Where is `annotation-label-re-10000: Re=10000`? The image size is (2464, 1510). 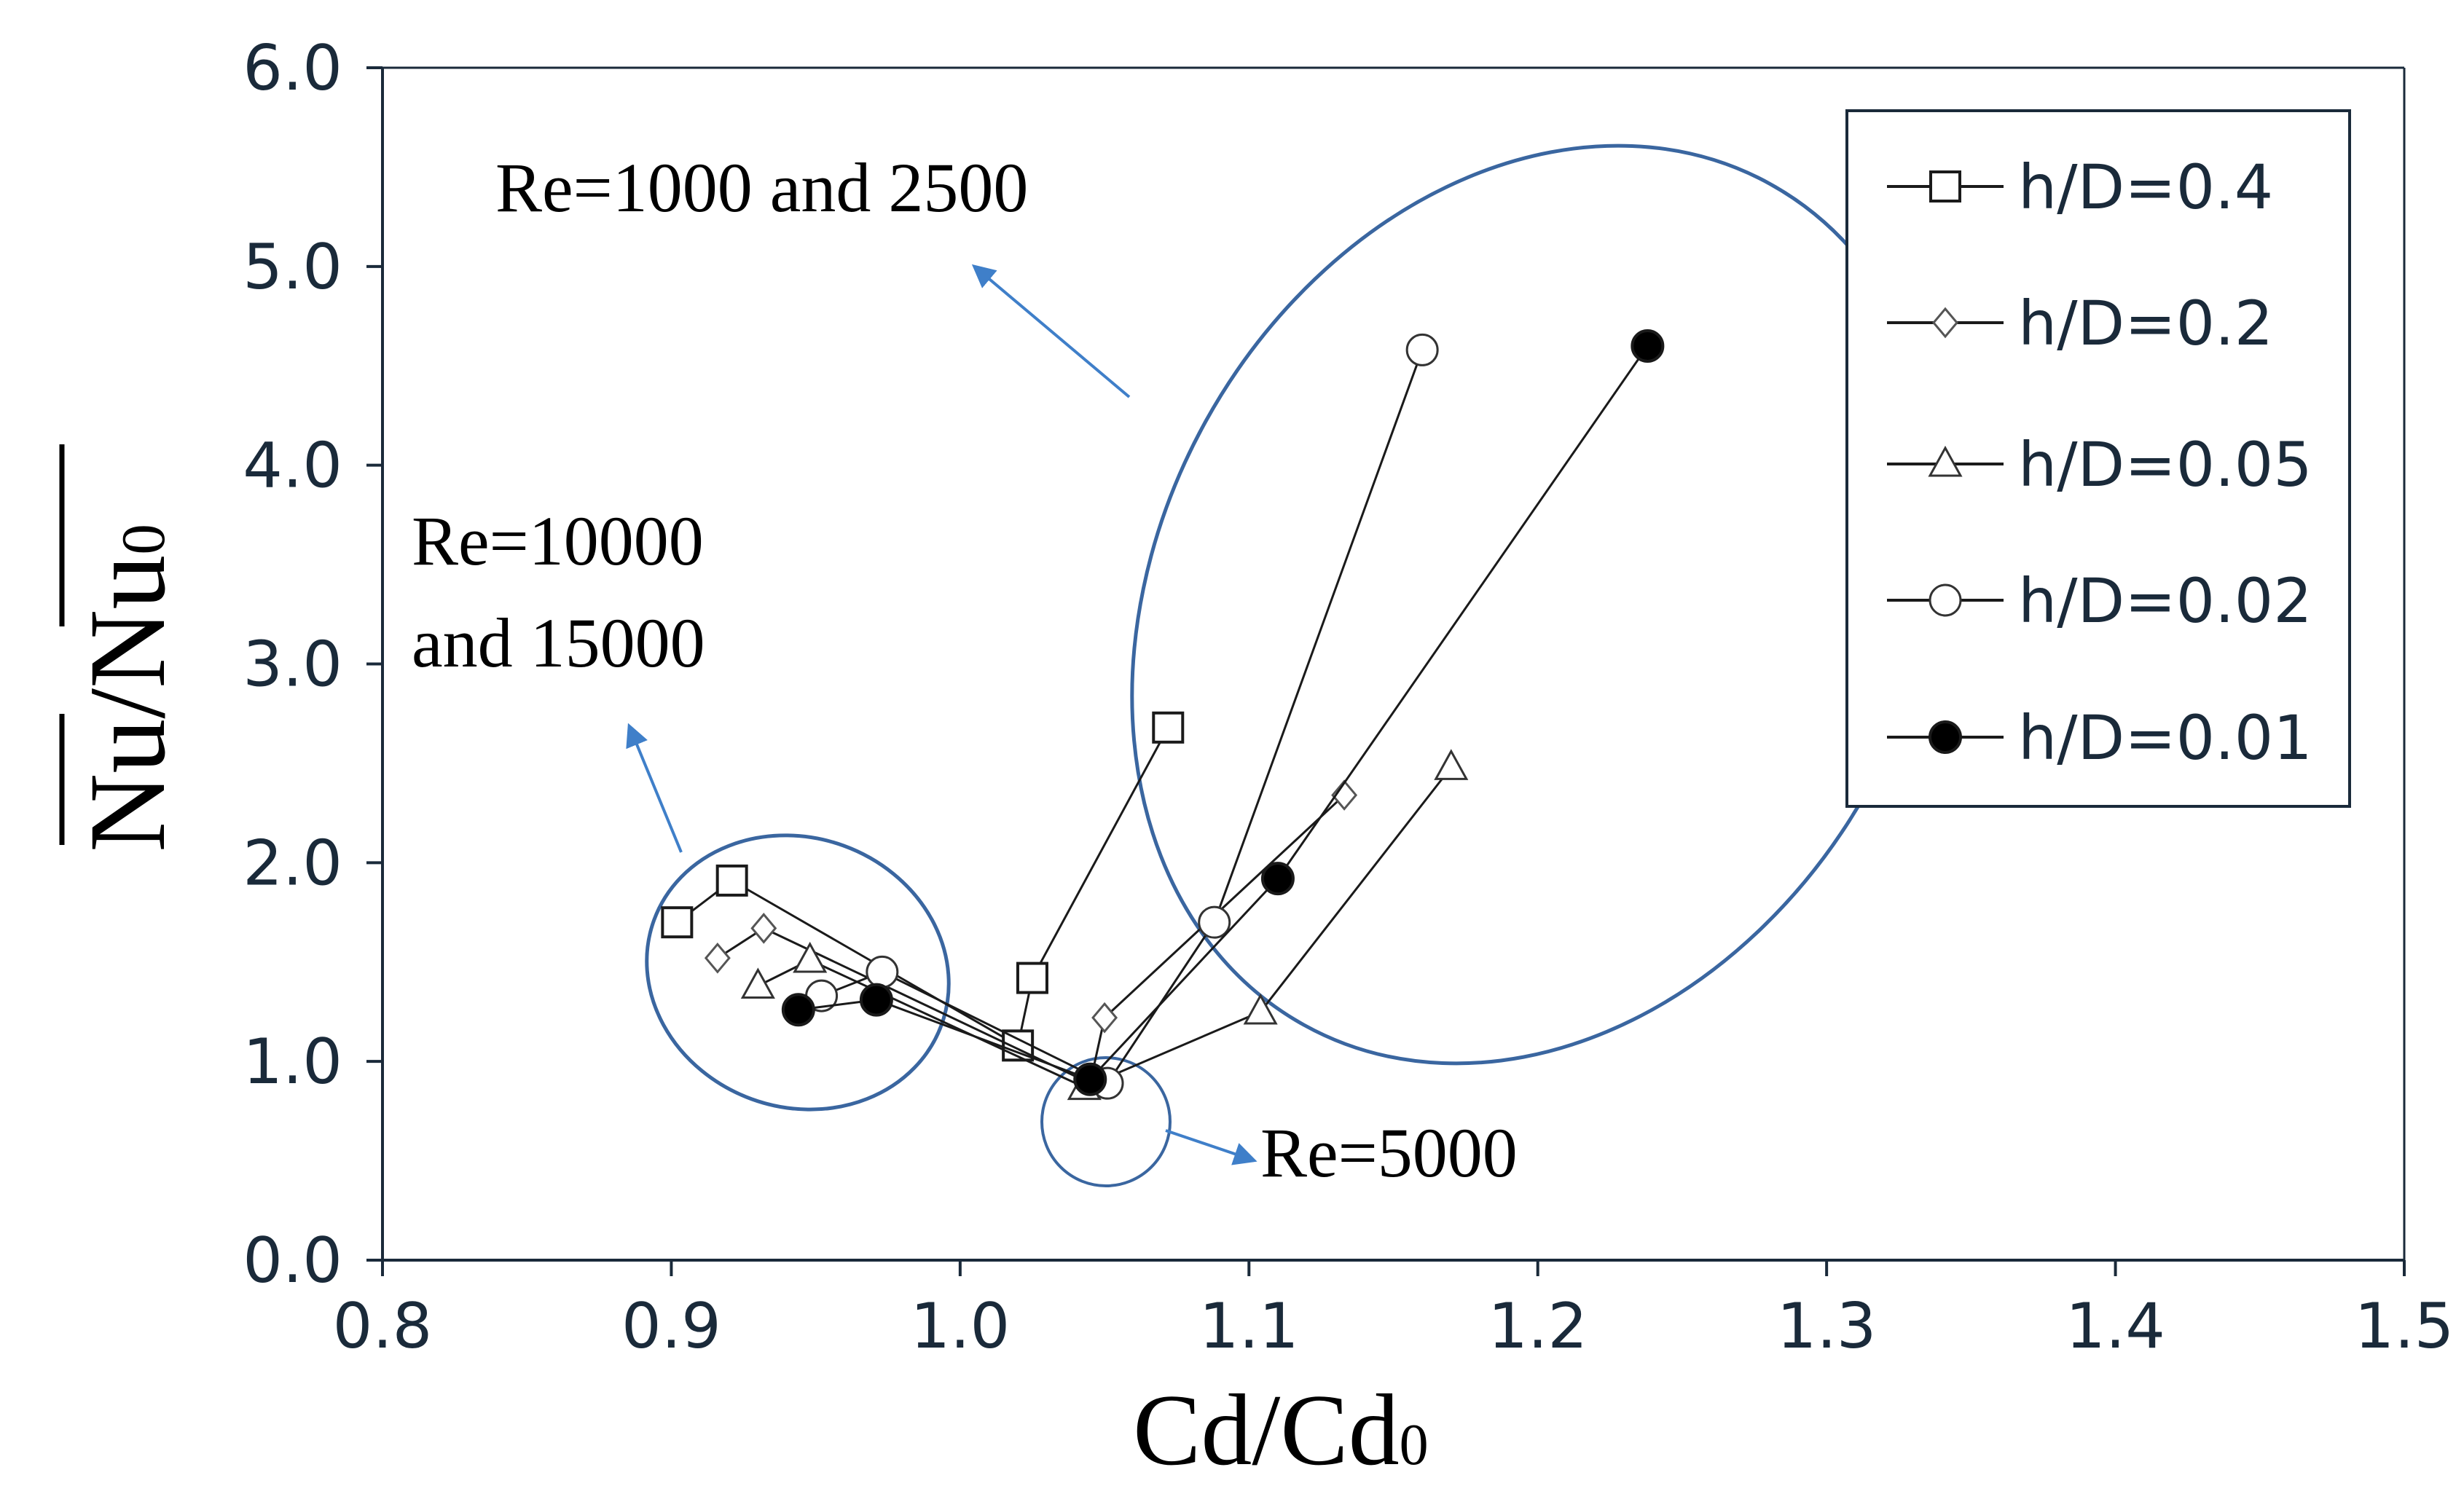 annotation-label-re-10000: Re=10000 is located at coordinates (558, 541).